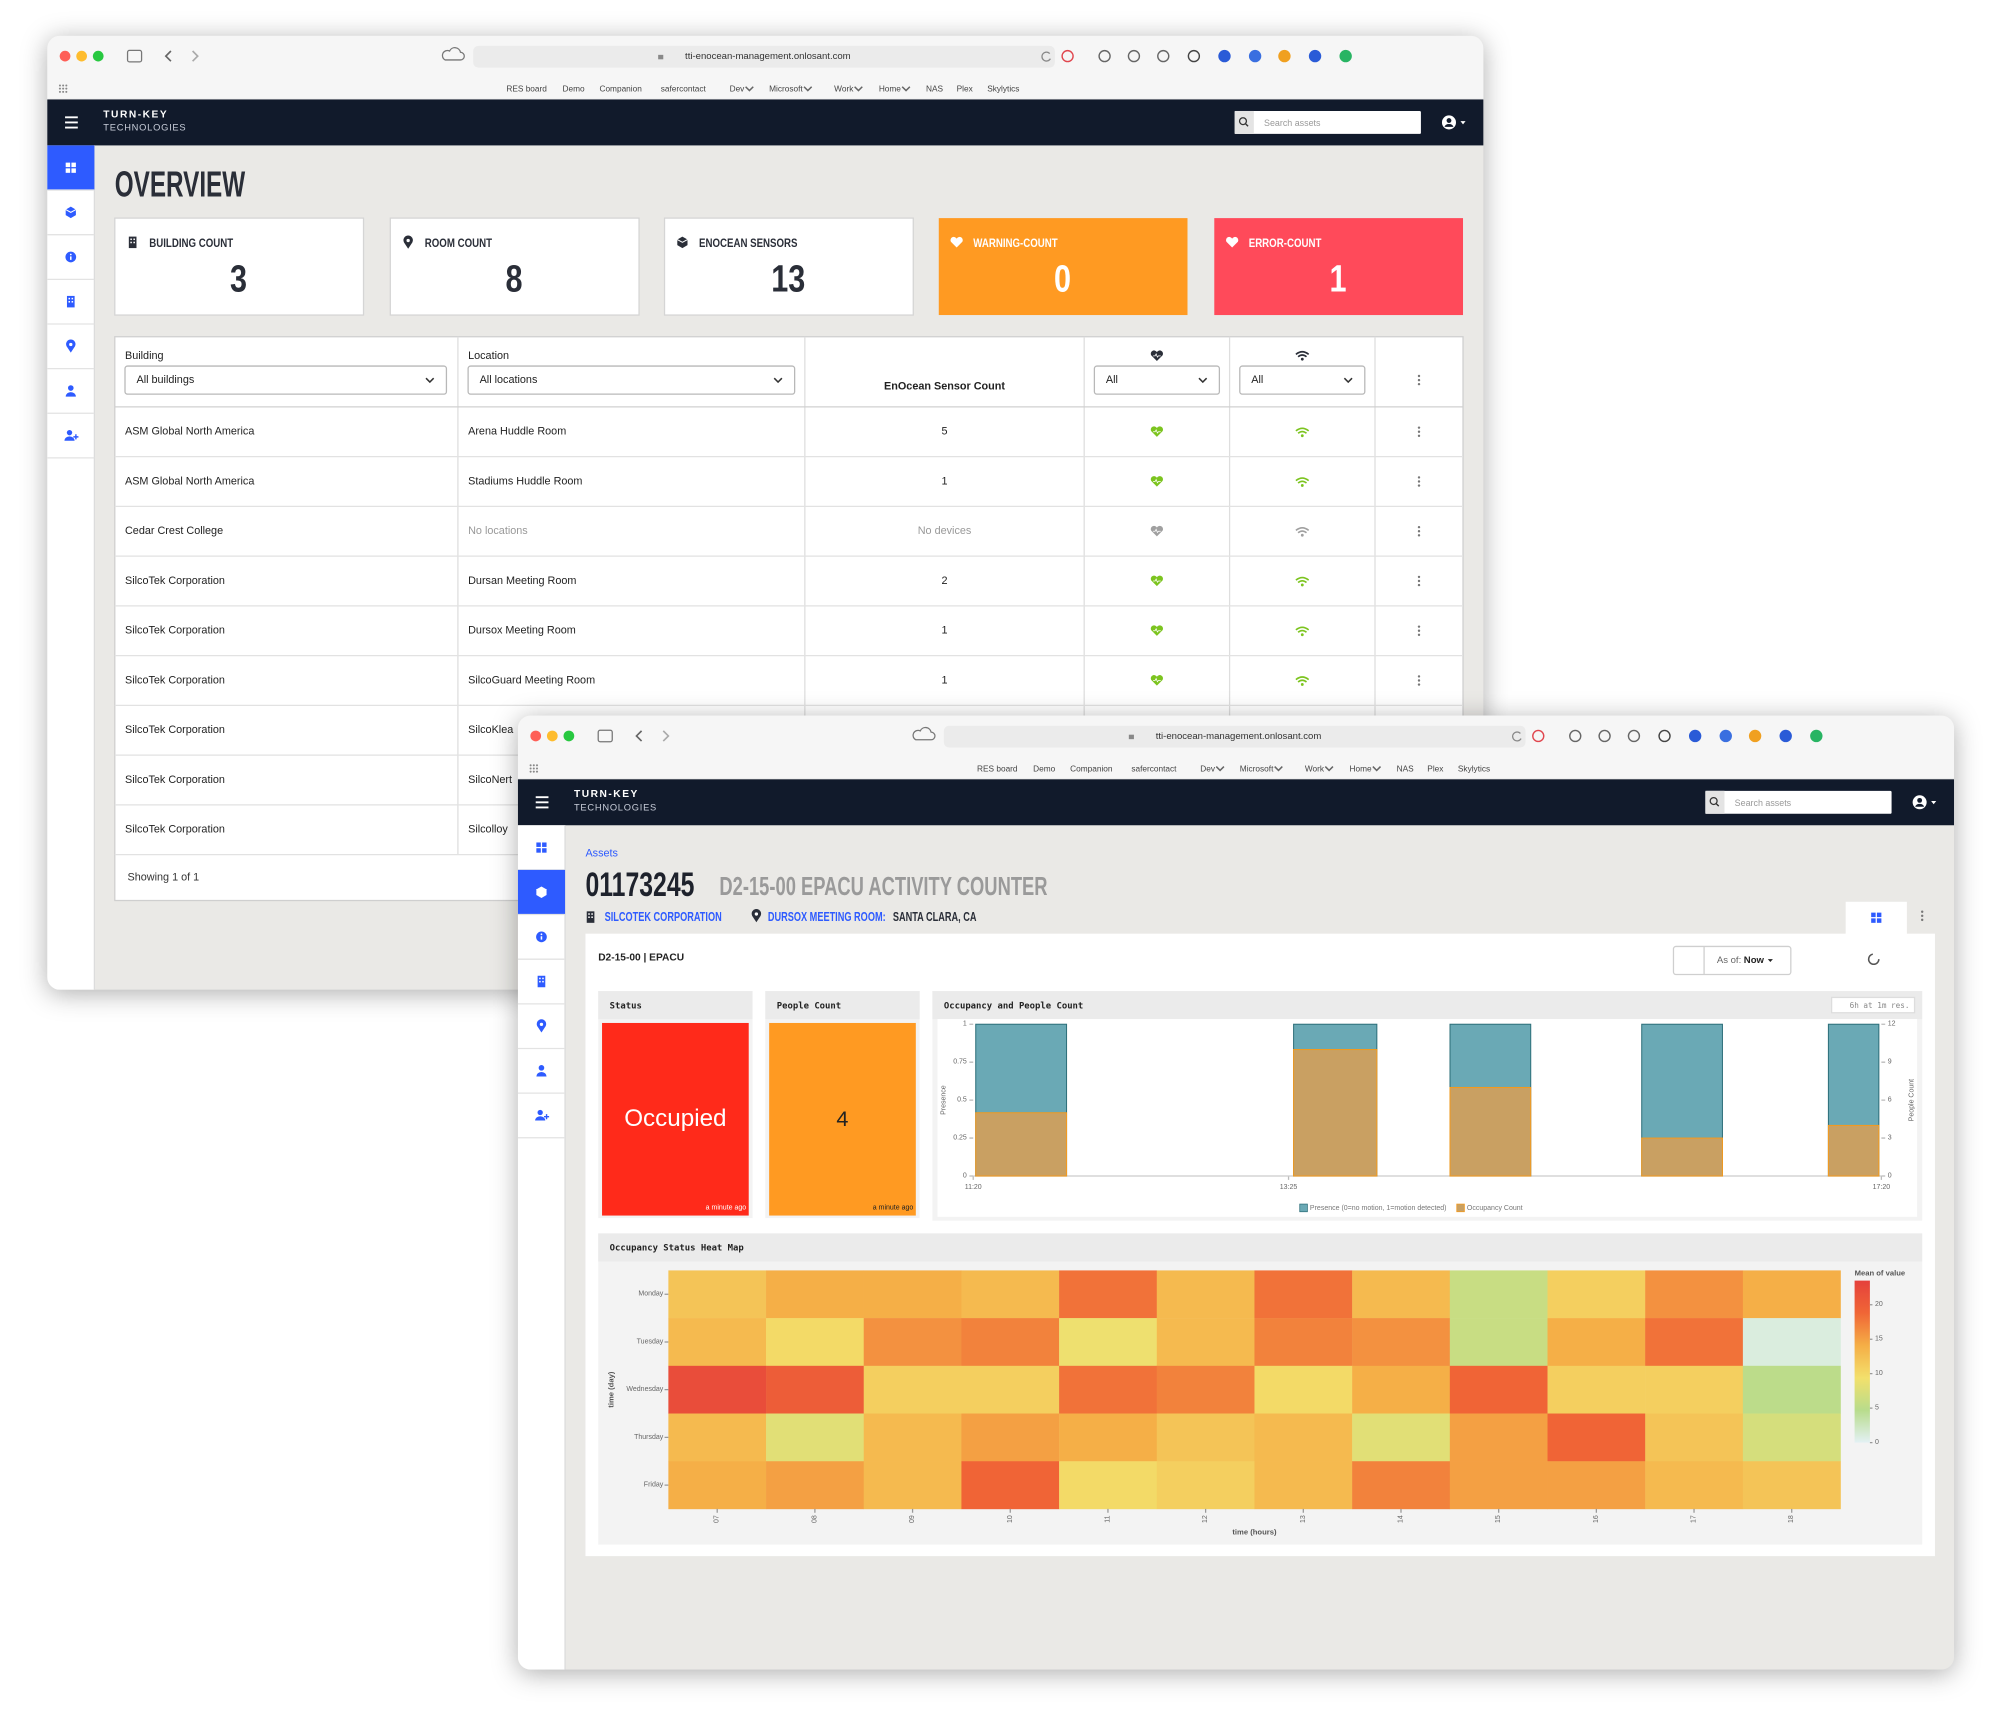  I want to click on as-of-picker, so click(1732, 960).